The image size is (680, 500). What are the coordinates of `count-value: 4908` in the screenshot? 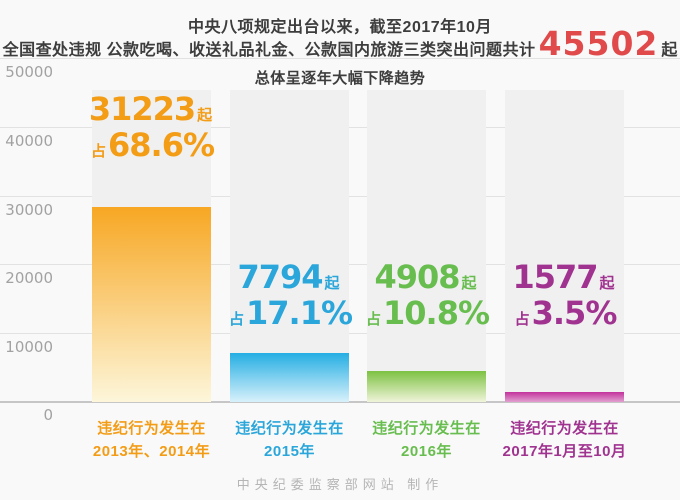 It's located at (417, 277).